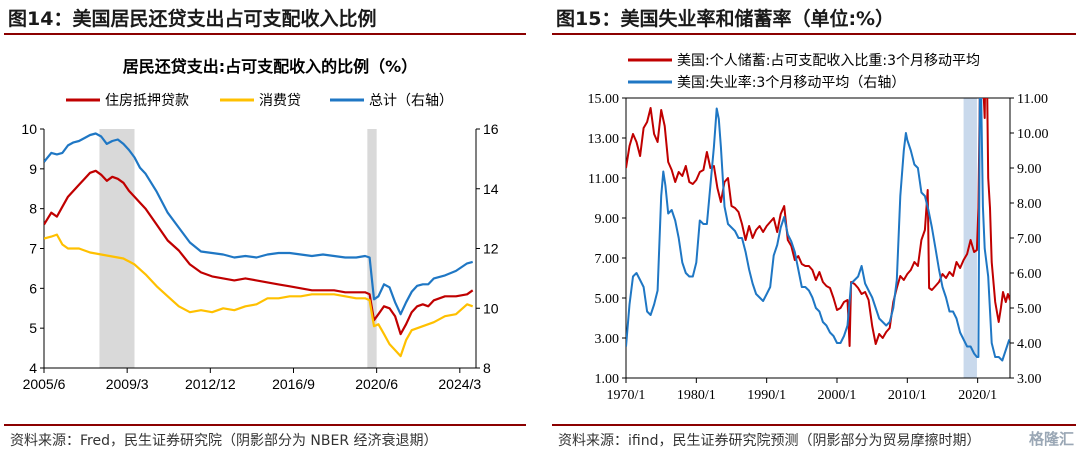 The height and width of the screenshot is (460, 1080). Describe the element at coordinates (270, 66) in the screenshot. I see `chart-title: 居民还贷支出:占可支配收入的比例（%）` at that location.